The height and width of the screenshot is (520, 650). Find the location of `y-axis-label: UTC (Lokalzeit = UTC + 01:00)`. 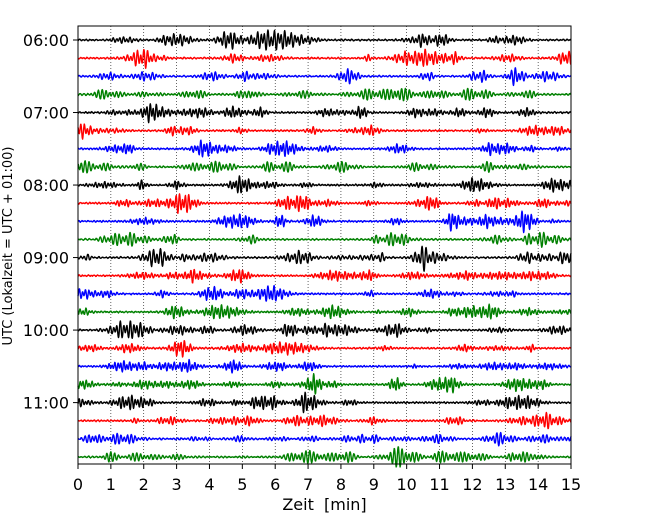

y-axis-label: UTC (Lokalzeit = UTC + 01:00) is located at coordinates (8, 246).